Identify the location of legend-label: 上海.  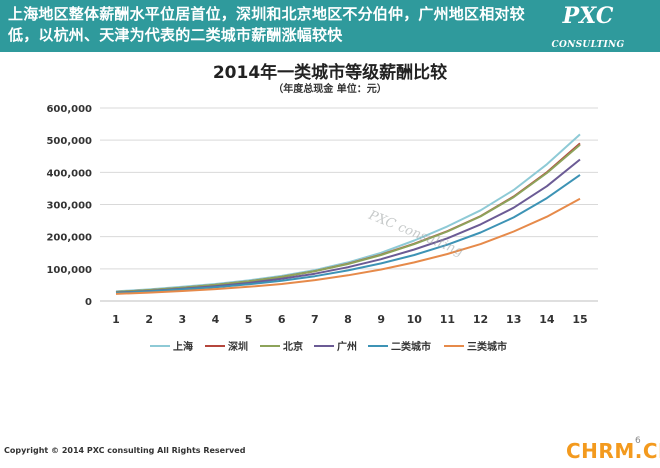
(183, 346).